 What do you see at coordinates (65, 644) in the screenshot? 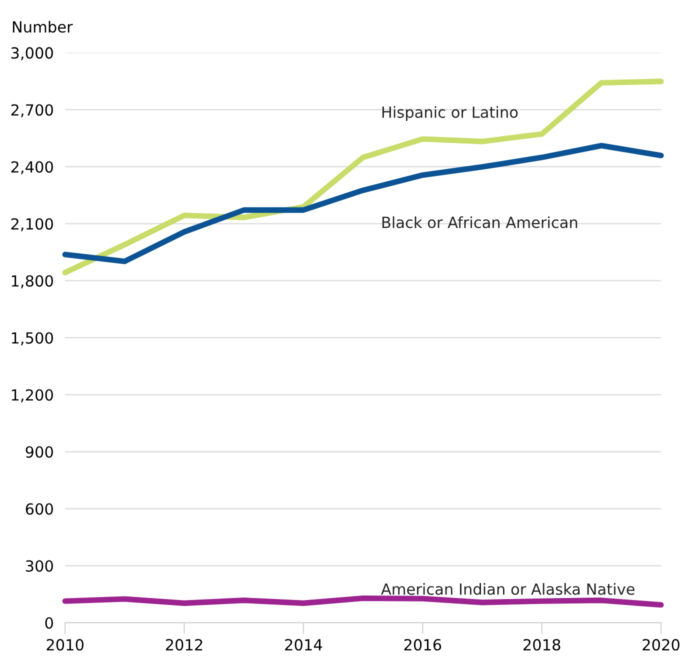
I see `x-tick-label: 2010` at bounding box center [65, 644].